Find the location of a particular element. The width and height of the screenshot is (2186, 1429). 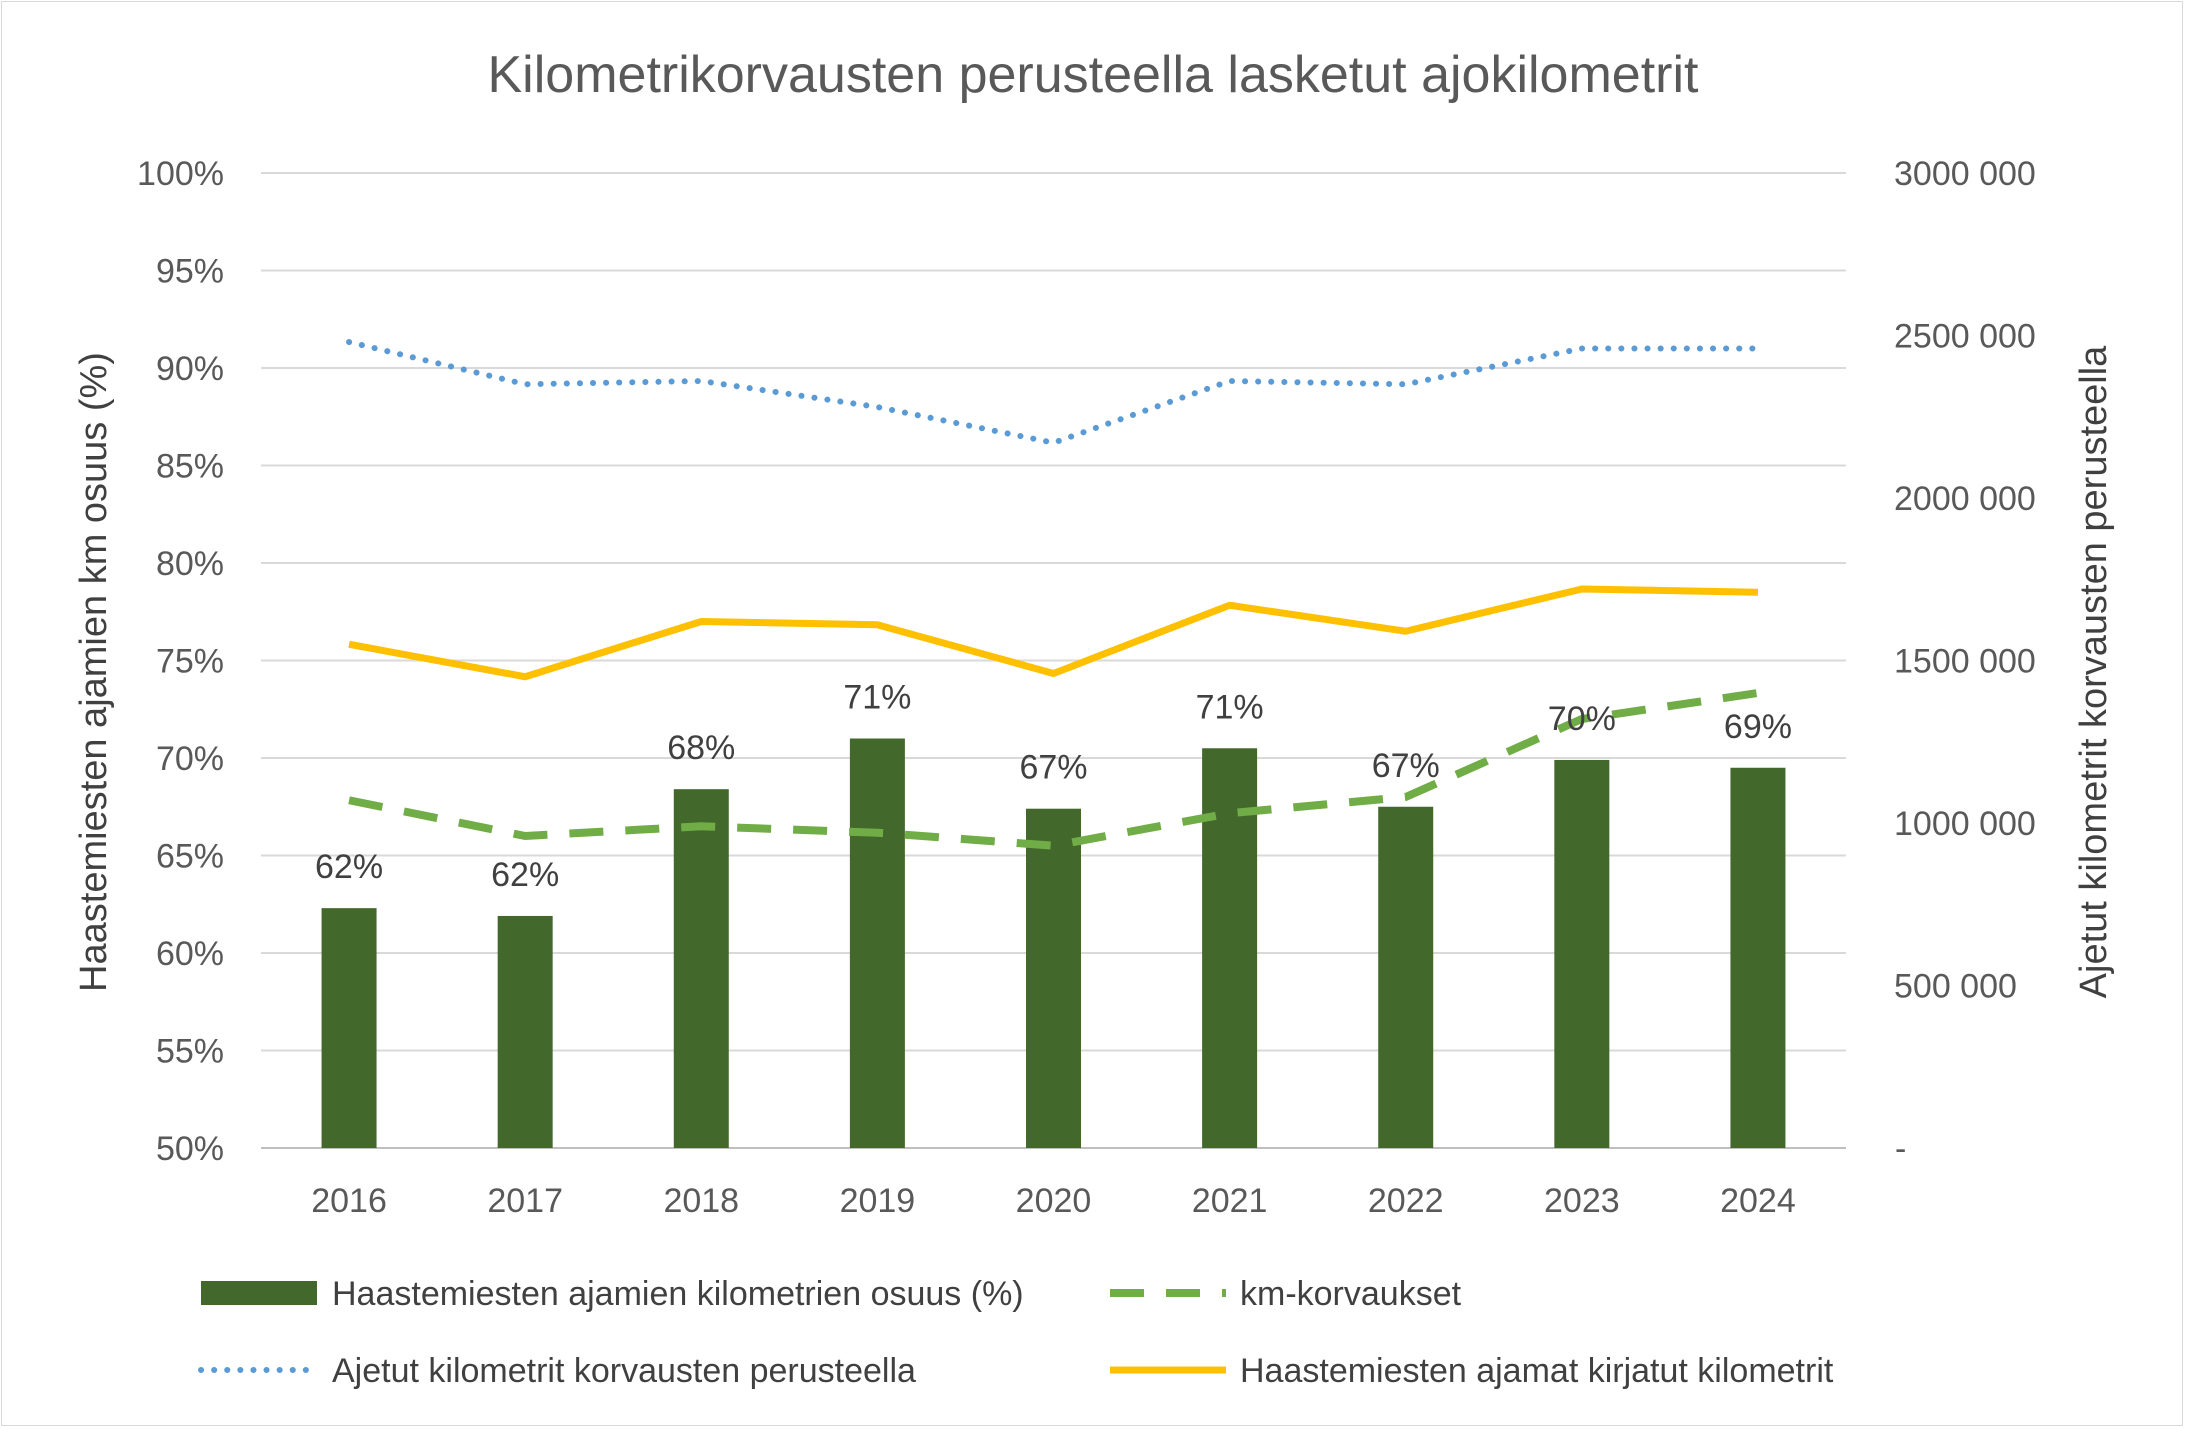

bar-data-label: 69% is located at coordinates (1758, 727).